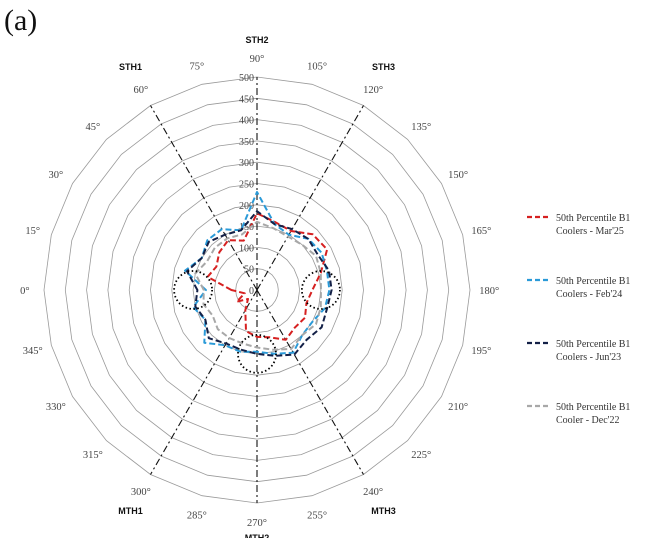 Image resolution: width=650 pixels, height=538 pixels. I want to click on r-tick-label: 450, so click(246, 99).